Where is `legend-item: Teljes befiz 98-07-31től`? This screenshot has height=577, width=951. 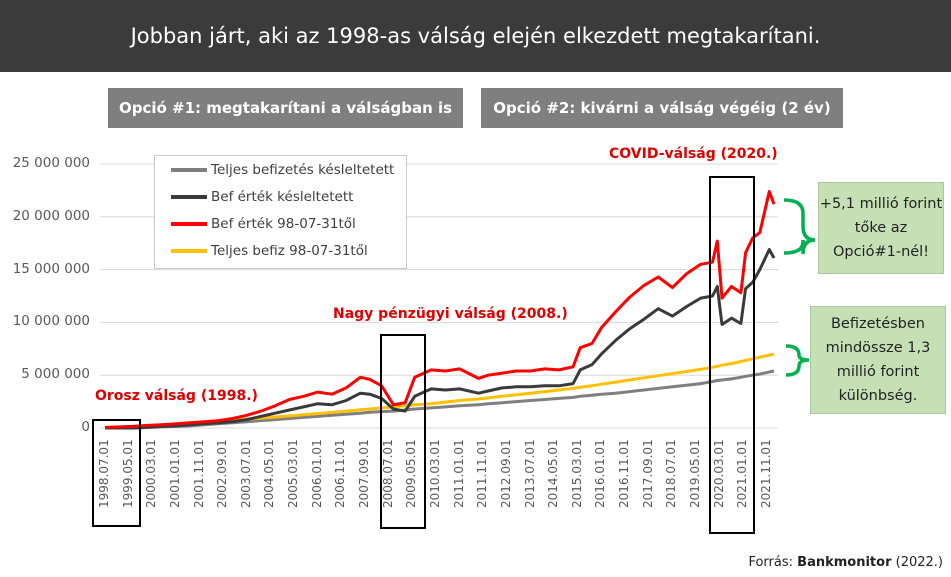 legend-item: Teljes befiz 98-07-31től is located at coordinates (269, 251).